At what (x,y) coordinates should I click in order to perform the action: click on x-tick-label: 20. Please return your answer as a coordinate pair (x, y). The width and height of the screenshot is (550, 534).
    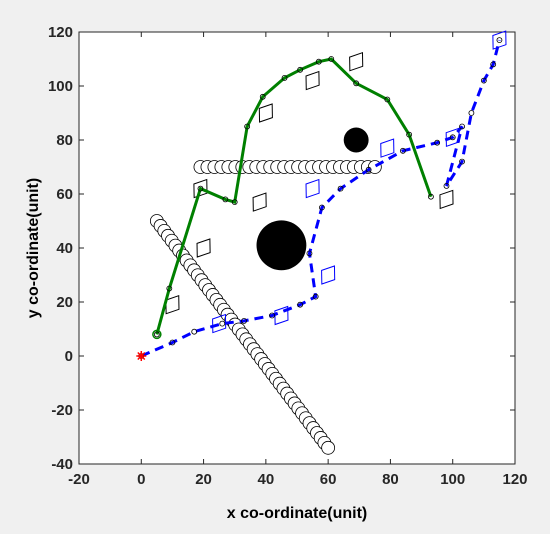
    Looking at the image, I should click on (203, 479).